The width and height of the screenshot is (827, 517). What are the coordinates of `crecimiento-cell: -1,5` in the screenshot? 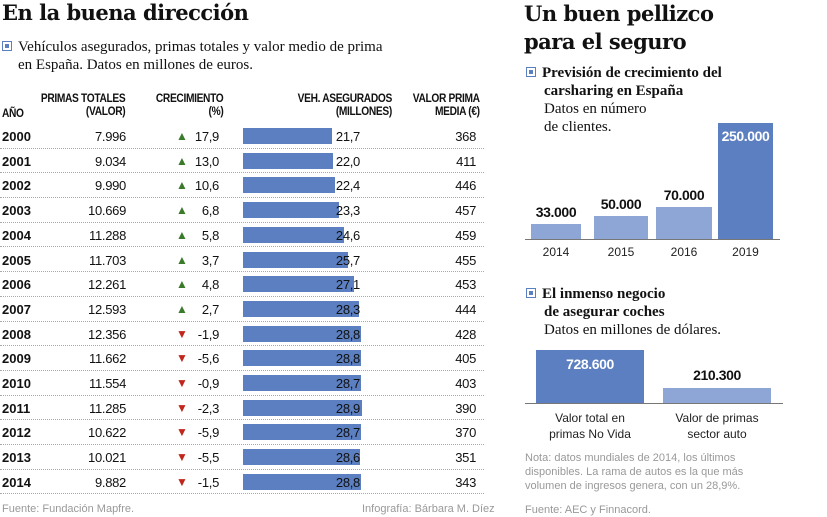 It's located at (208, 482).